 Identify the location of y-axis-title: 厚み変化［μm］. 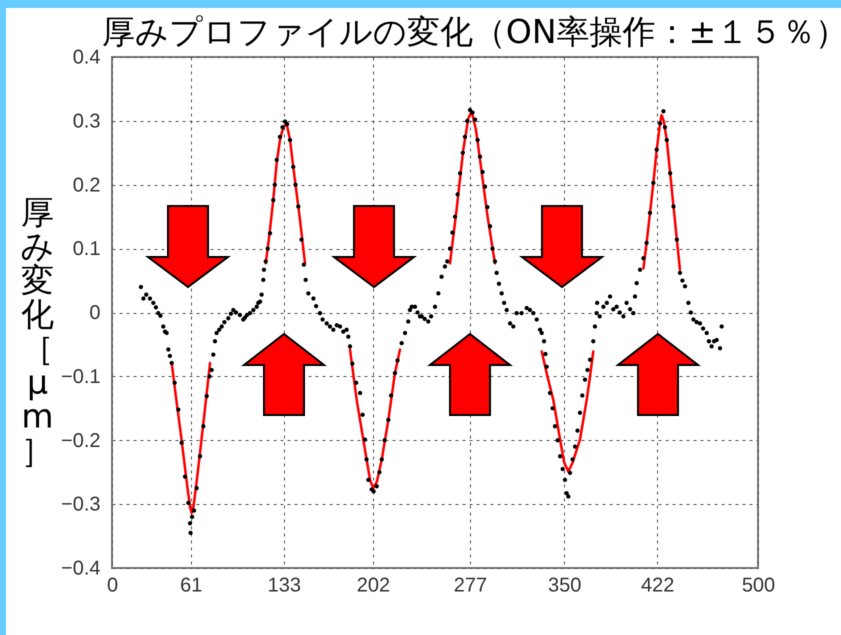
(37, 331).